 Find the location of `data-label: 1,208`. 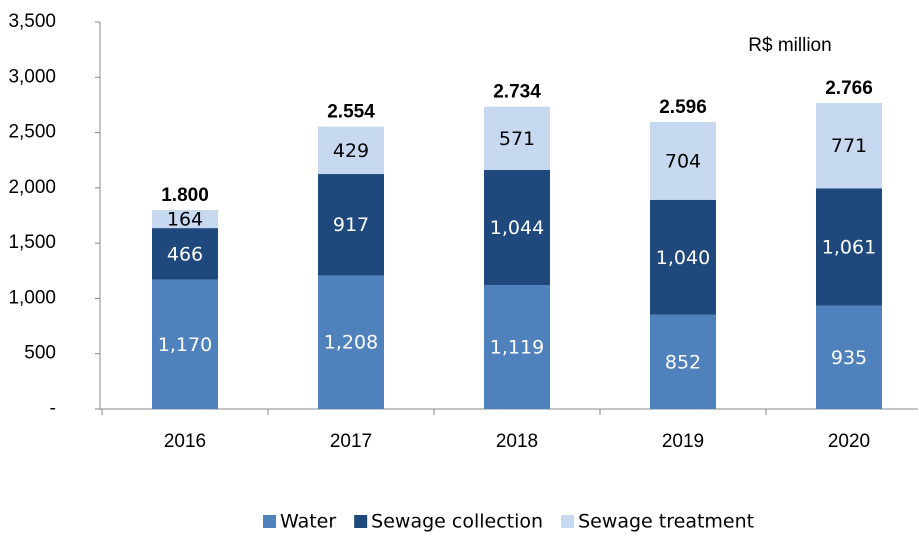

data-label: 1,208 is located at coordinates (351, 343).